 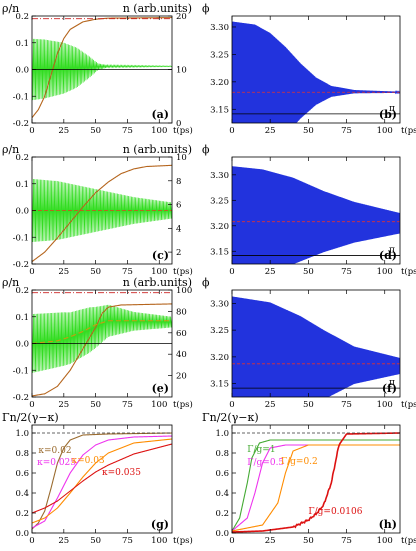 I want to click on y-tick-label-c-1: -0.1, so click(x=21, y=238).